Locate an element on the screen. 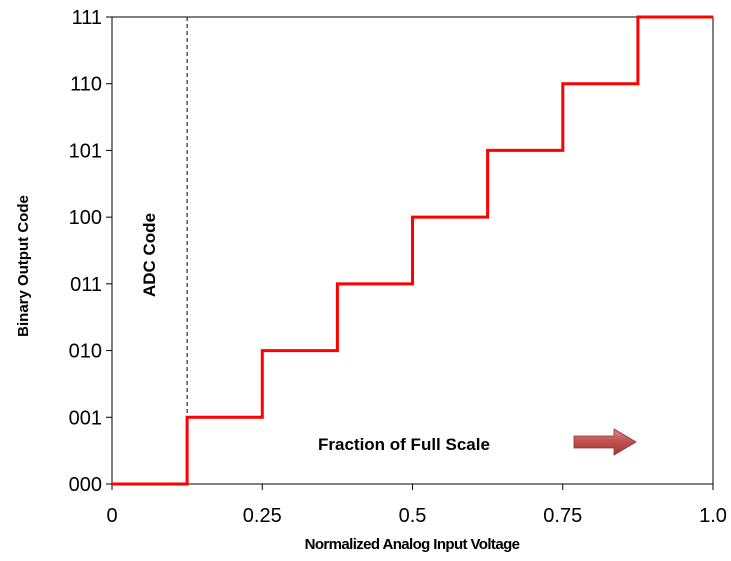 This screenshot has height=561, width=731. y-axis-title: Binary Output Code is located at coordinates (23, 266).